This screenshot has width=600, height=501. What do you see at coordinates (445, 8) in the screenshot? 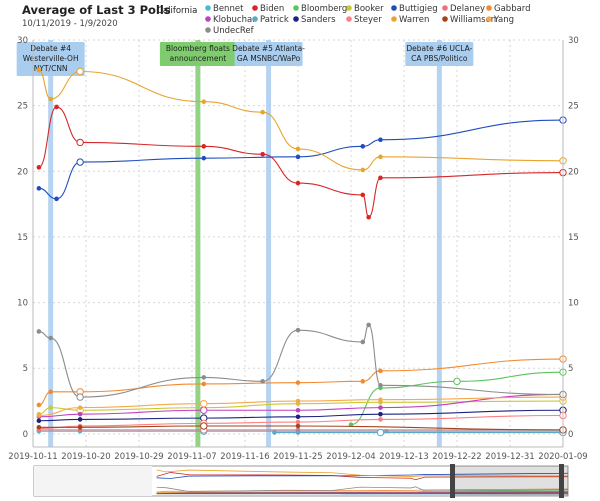
I see `legend-swatch-delaney` at bounding box center [445, 8].